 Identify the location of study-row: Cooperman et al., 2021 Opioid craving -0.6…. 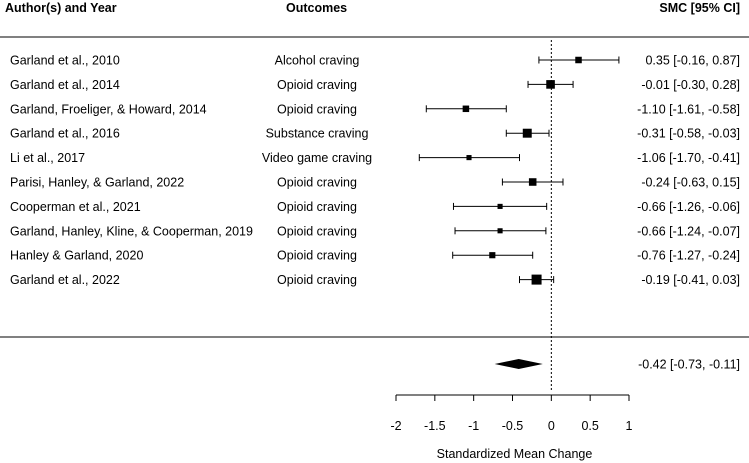
(375, 207).